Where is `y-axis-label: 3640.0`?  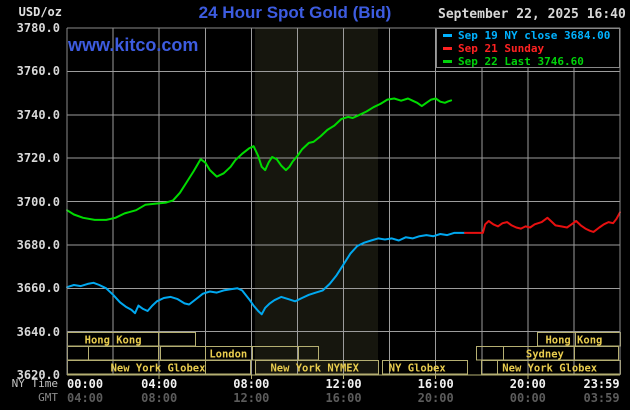
y-axis-label: 3640.0 is located at coordinates (38, 331).